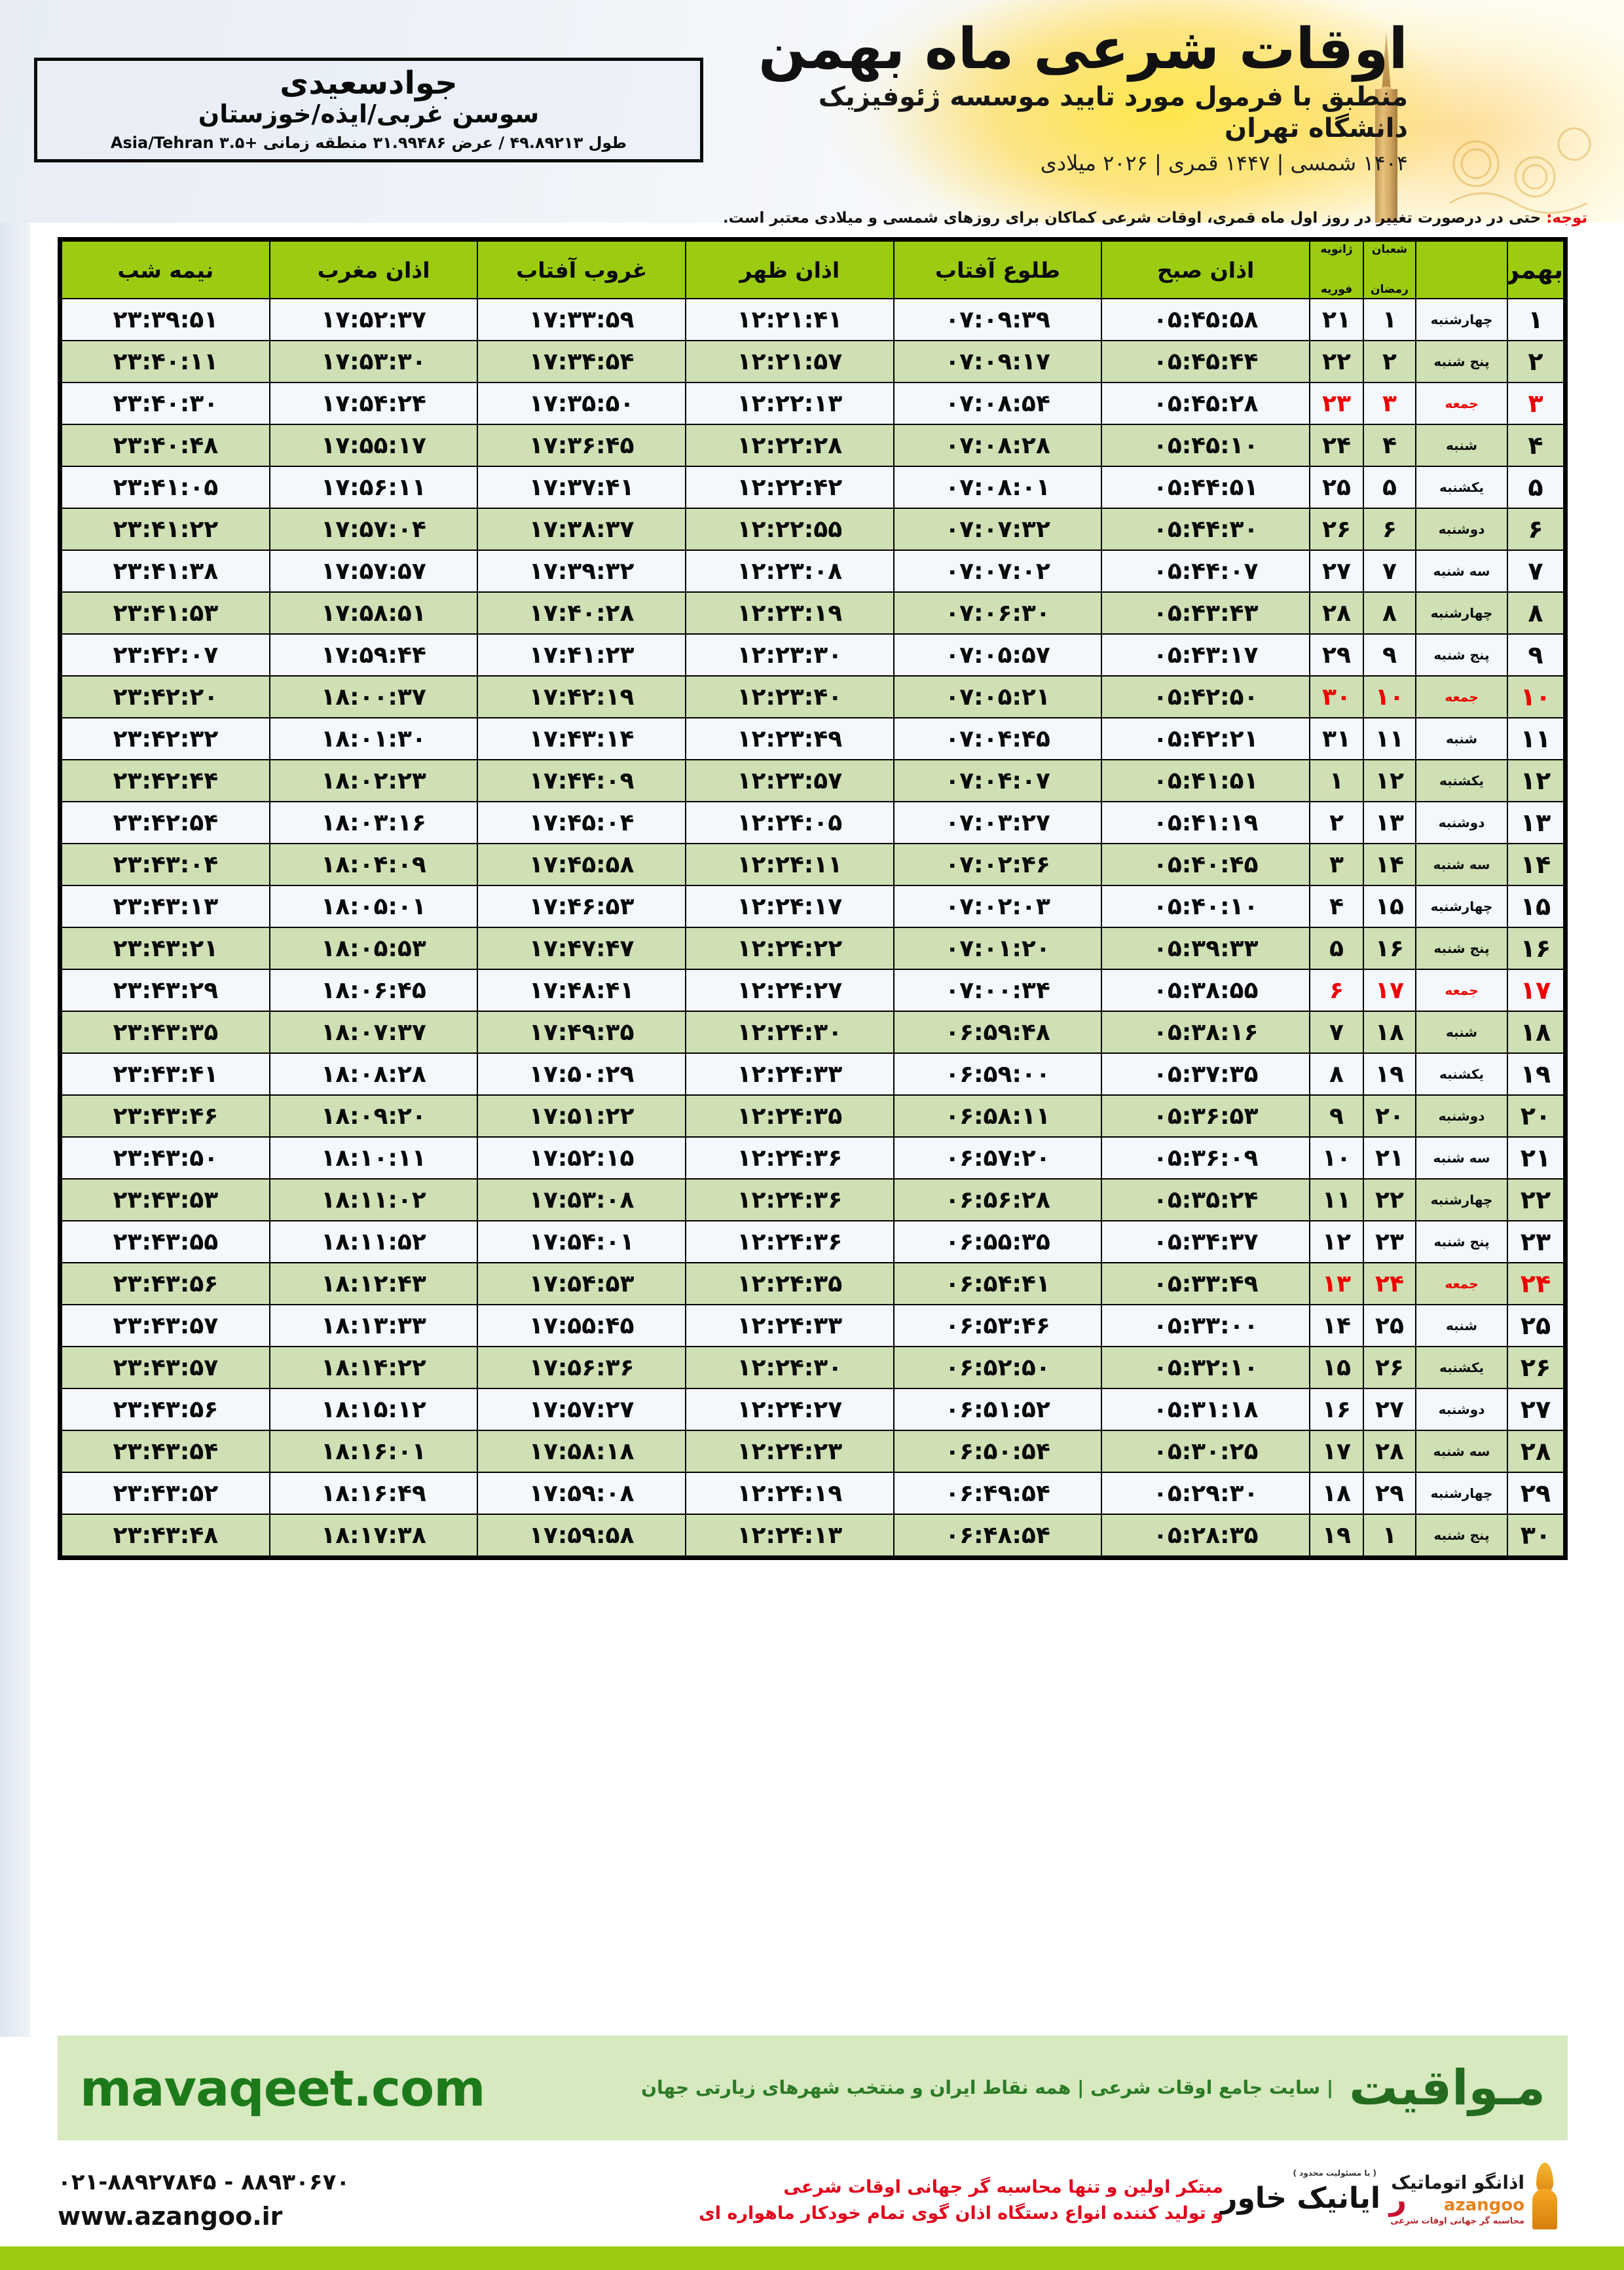 The width and height of the screenshot is (1624, 2270). I want to click on cell-fajr: ۰۵:۴۰:۱۰, so click(1205, 906).